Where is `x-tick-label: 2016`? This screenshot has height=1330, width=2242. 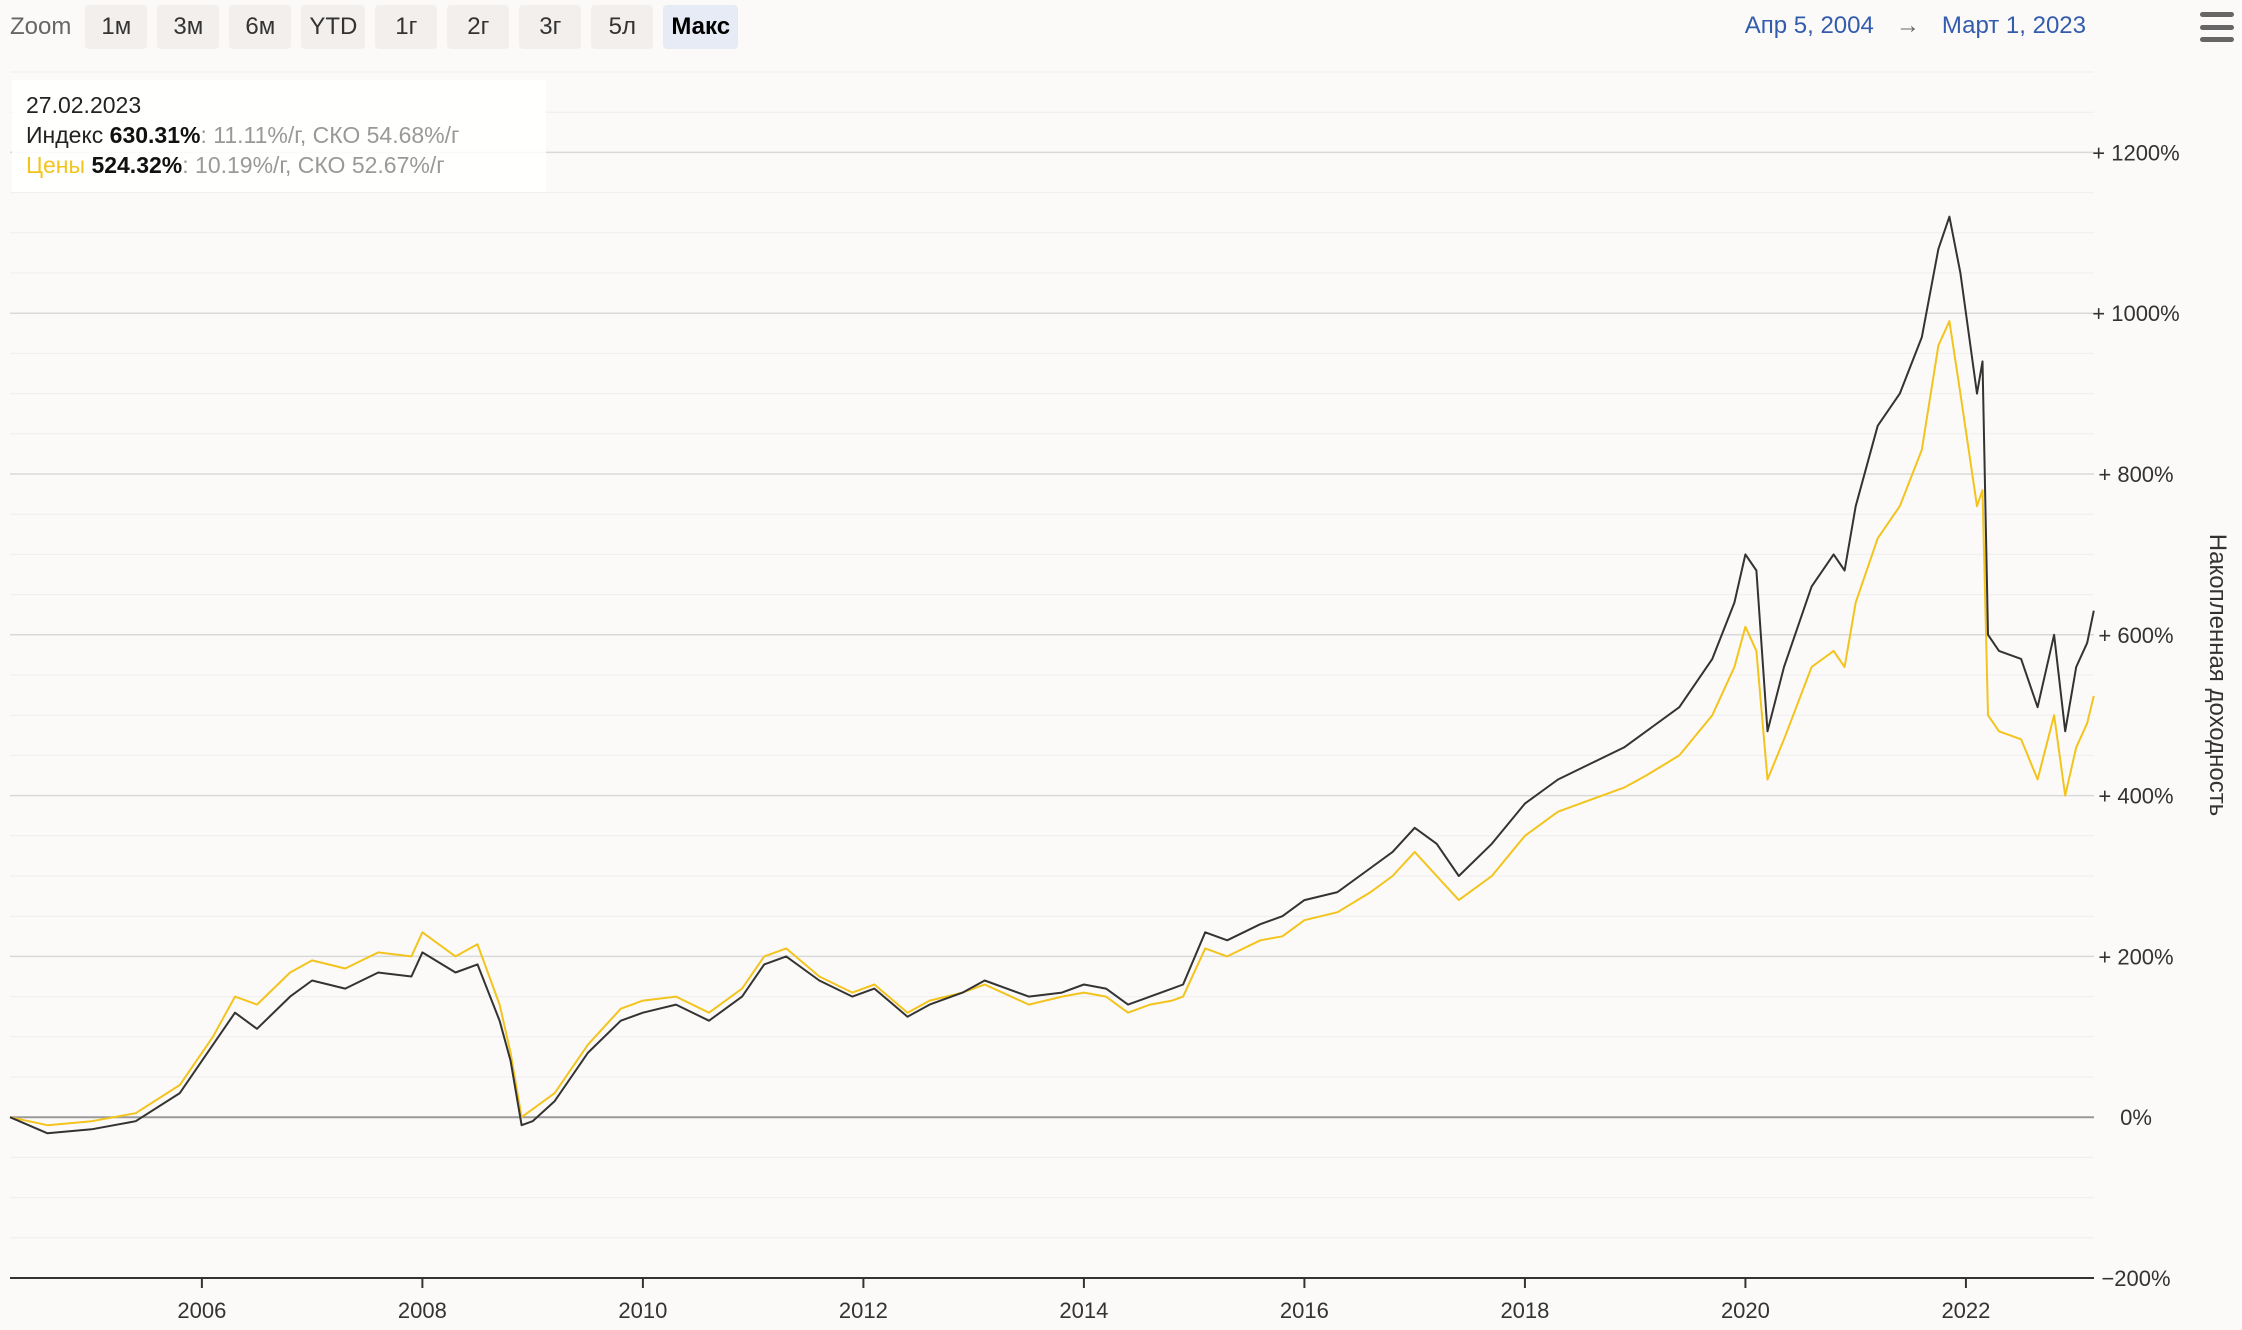
x-tick-label: 2016 is located at coordinates (1304, 1310).